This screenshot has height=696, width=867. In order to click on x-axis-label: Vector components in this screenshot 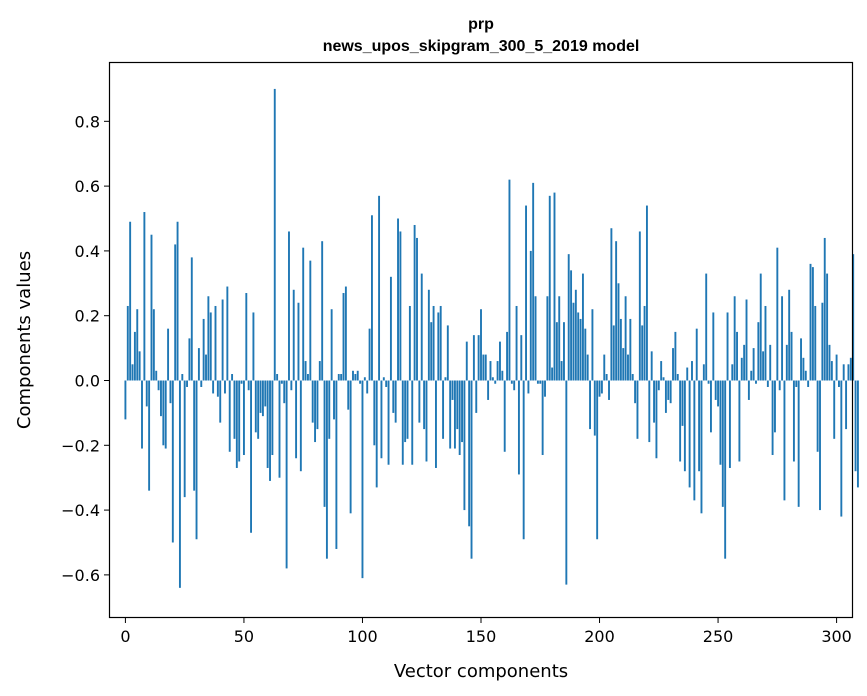, I will do `click(481, 671)`.